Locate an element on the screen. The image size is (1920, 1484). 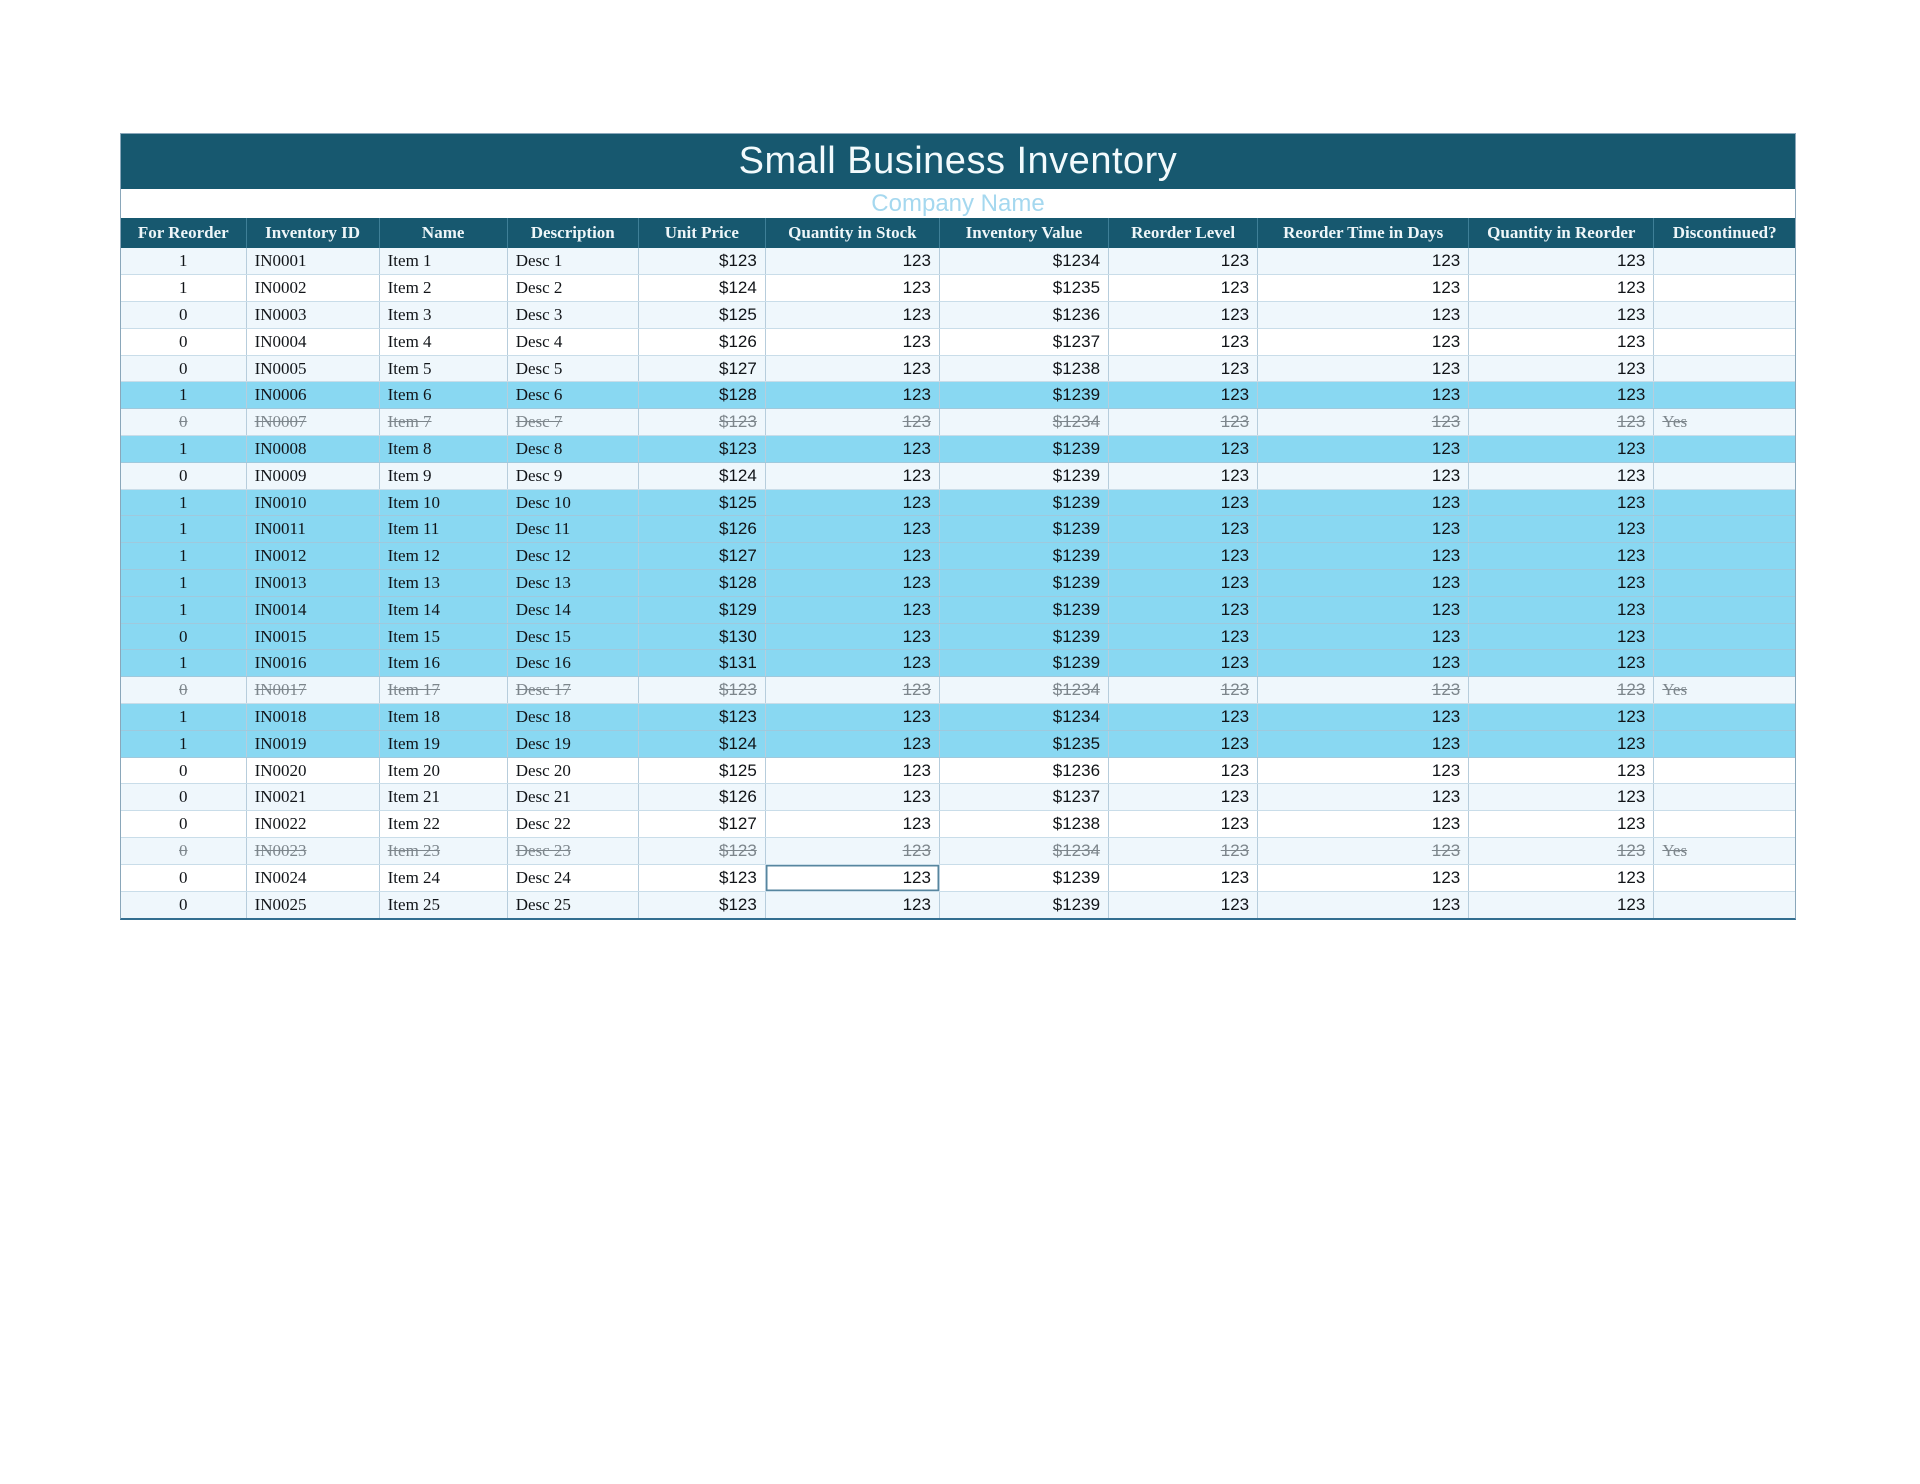
cell: Desc 9 is located at coordinates (573, 476).